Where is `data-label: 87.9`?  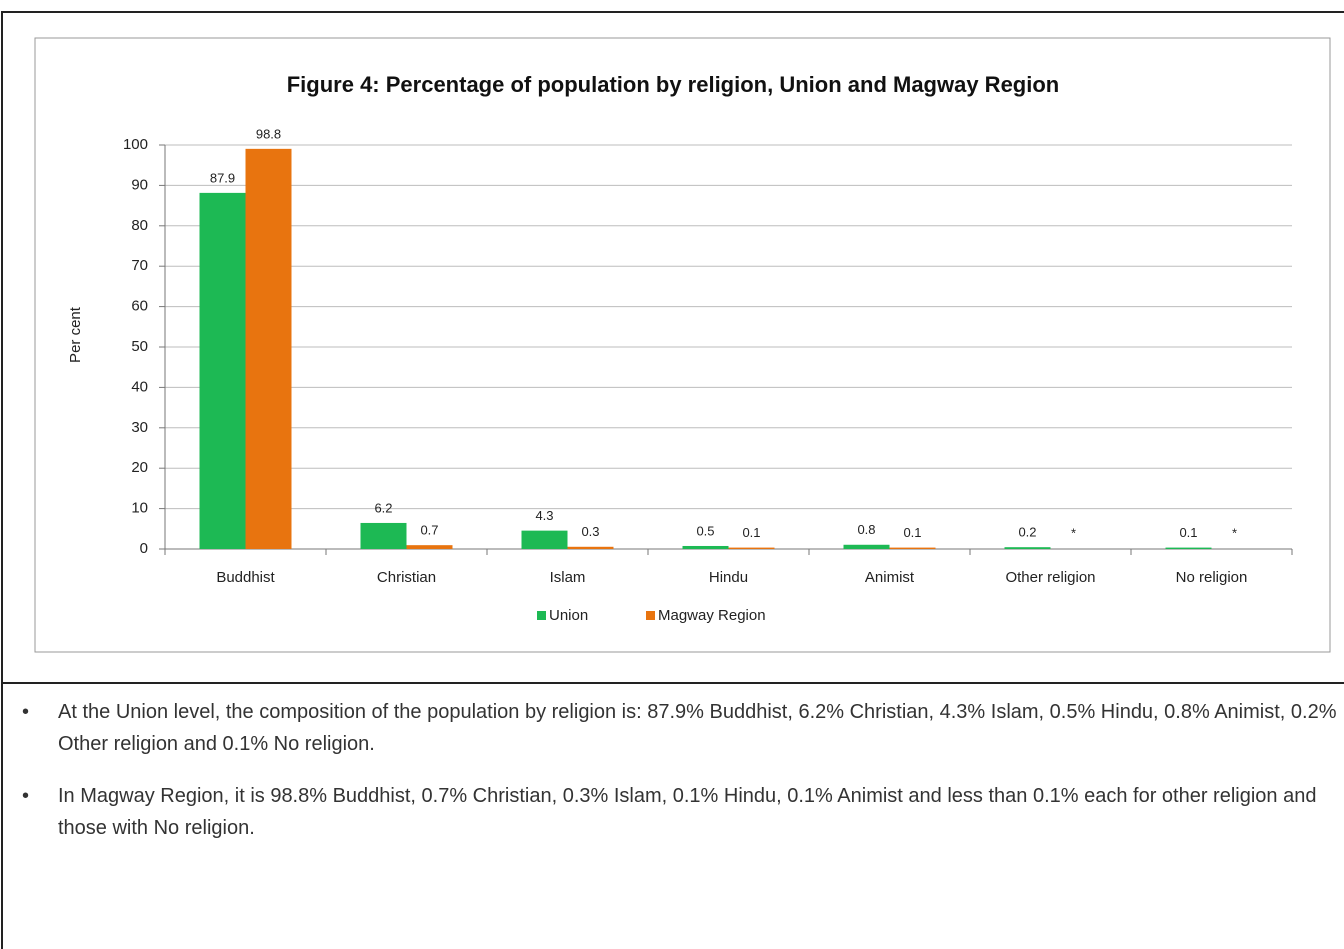 data-label: 87.9 is located at coordinates (222, 177).